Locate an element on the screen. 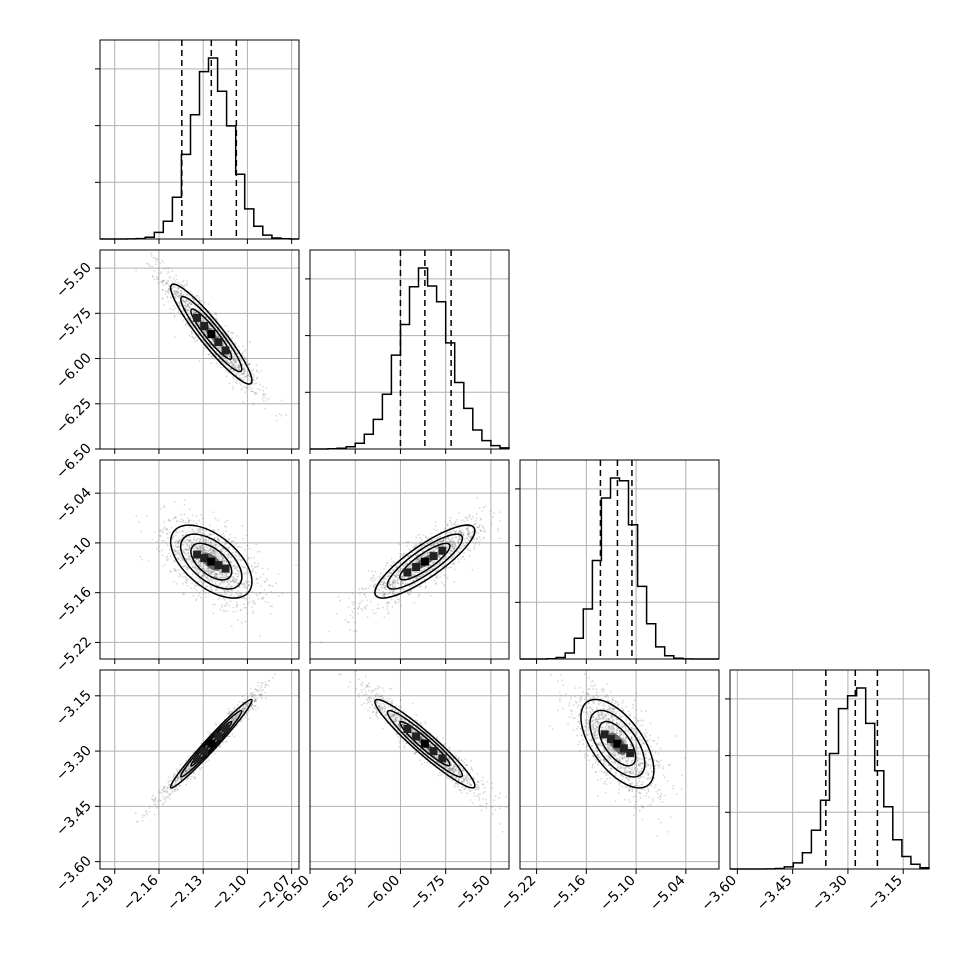 This screenshot has height=970, width=970. density-peak is located at coordinates (211, 561).